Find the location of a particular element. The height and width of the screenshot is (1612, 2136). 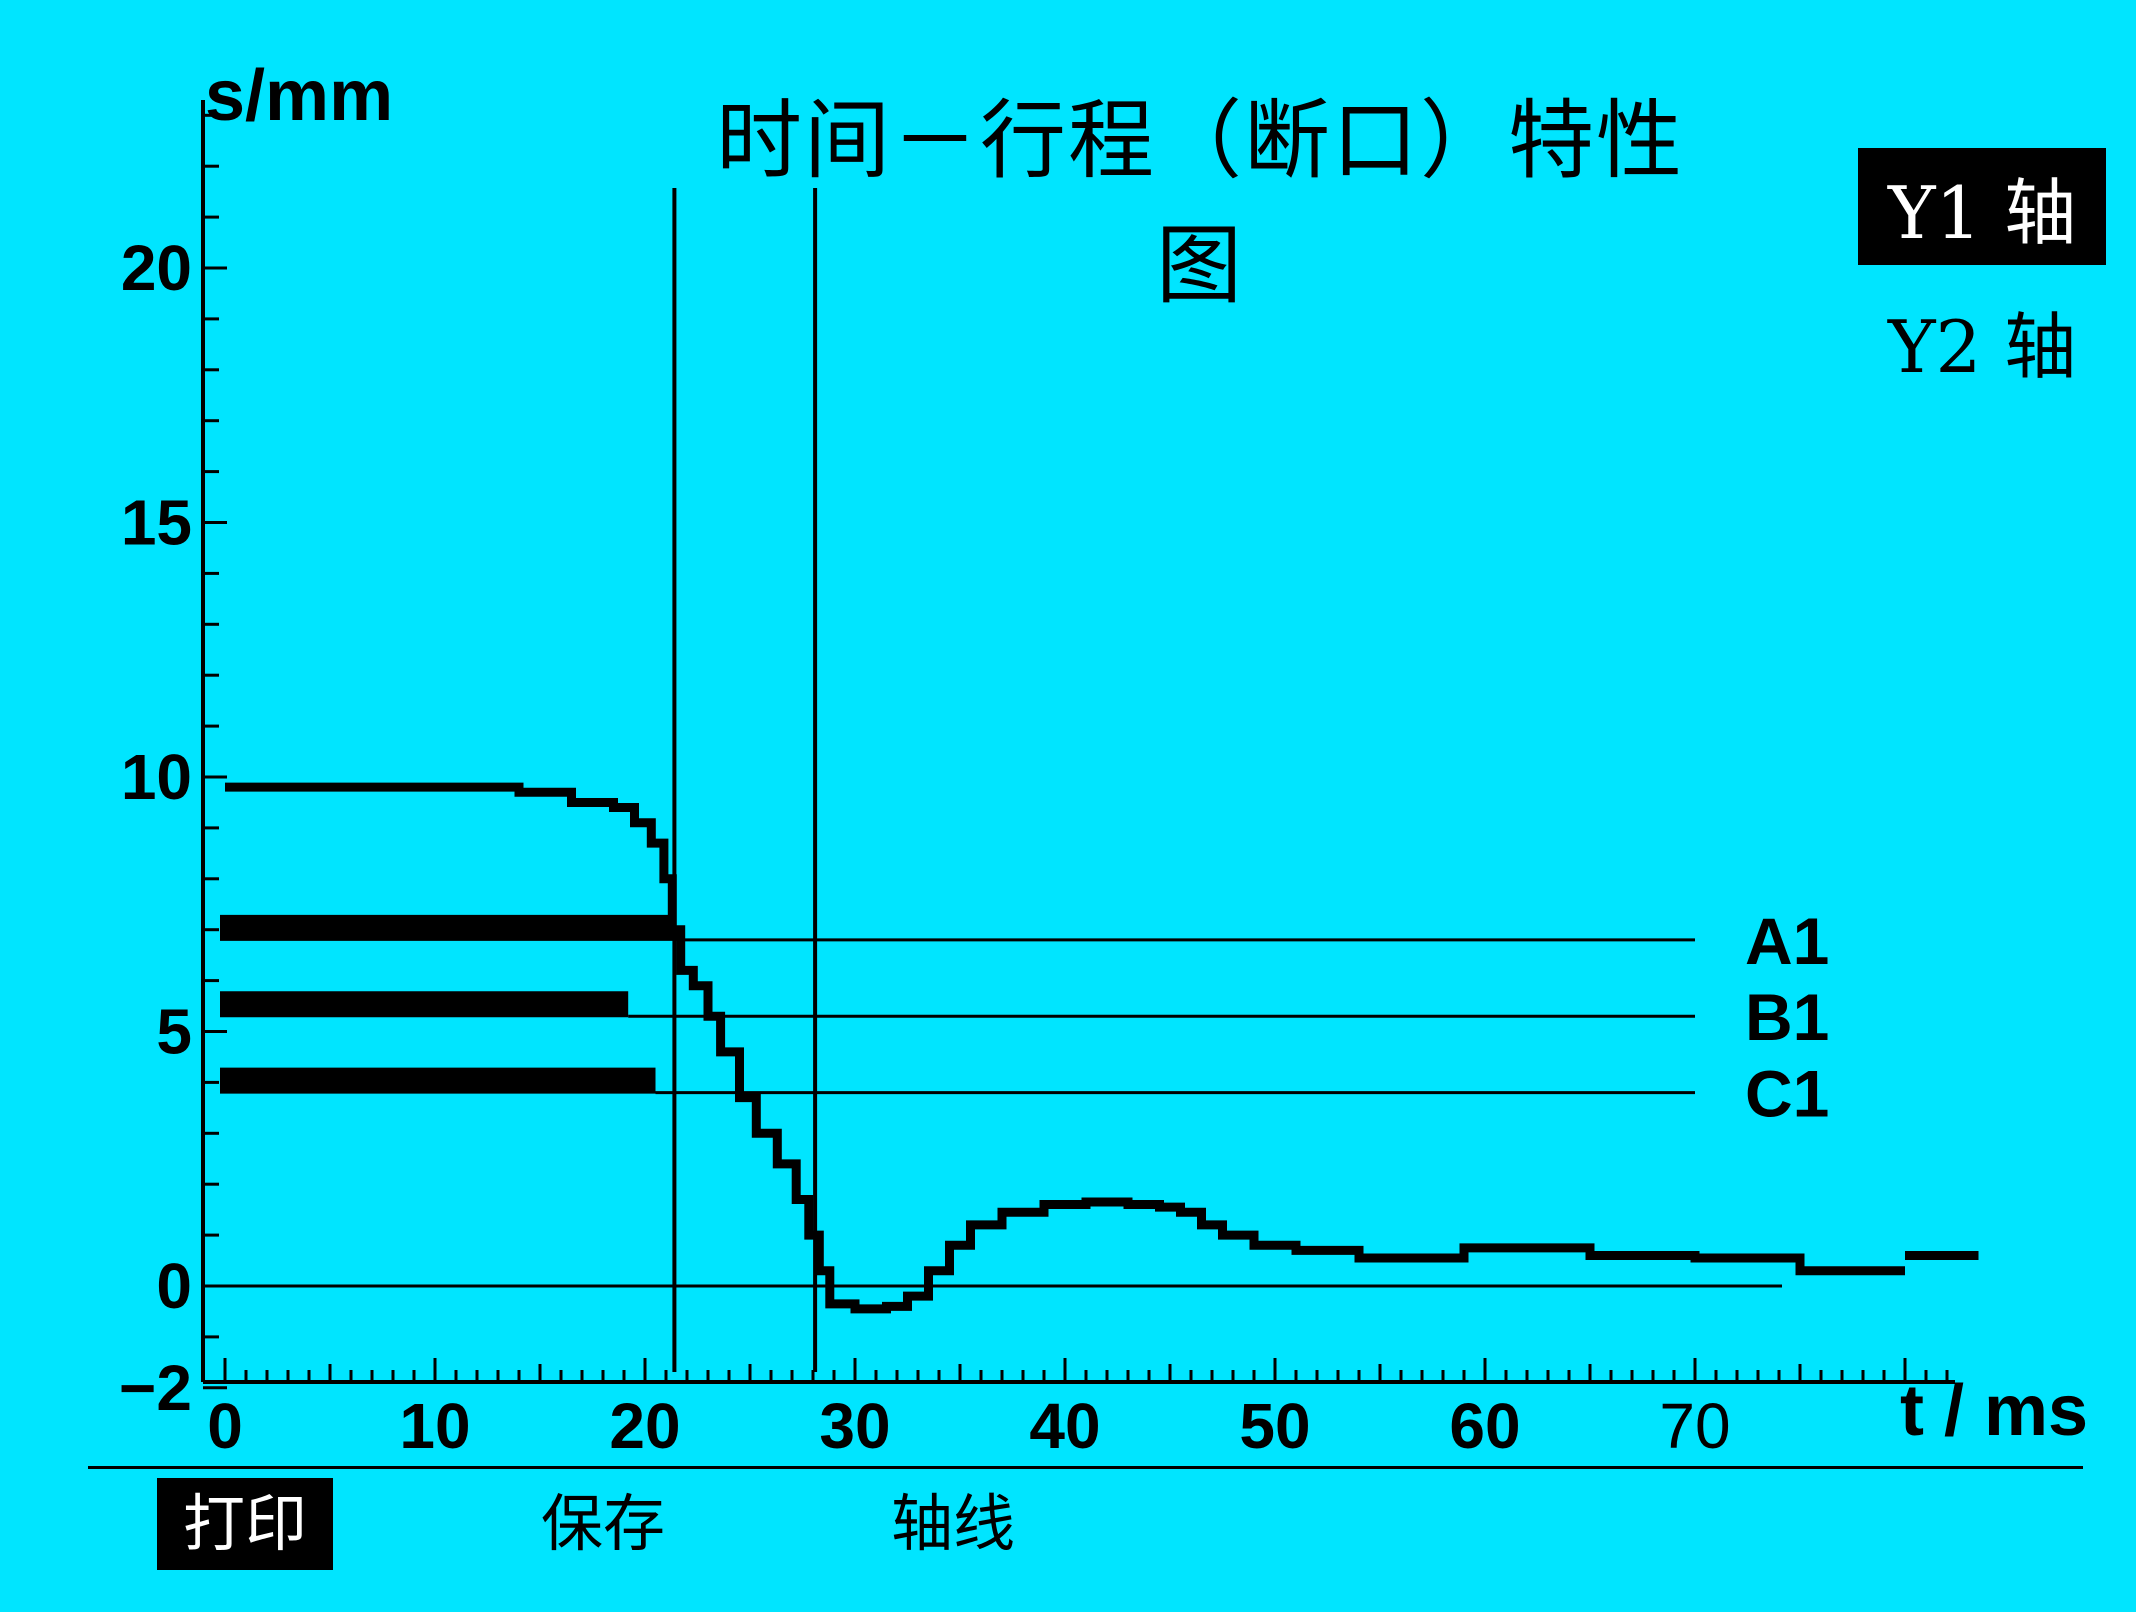

x-tick-label: 50 is located at coordinates (1274, 1426).